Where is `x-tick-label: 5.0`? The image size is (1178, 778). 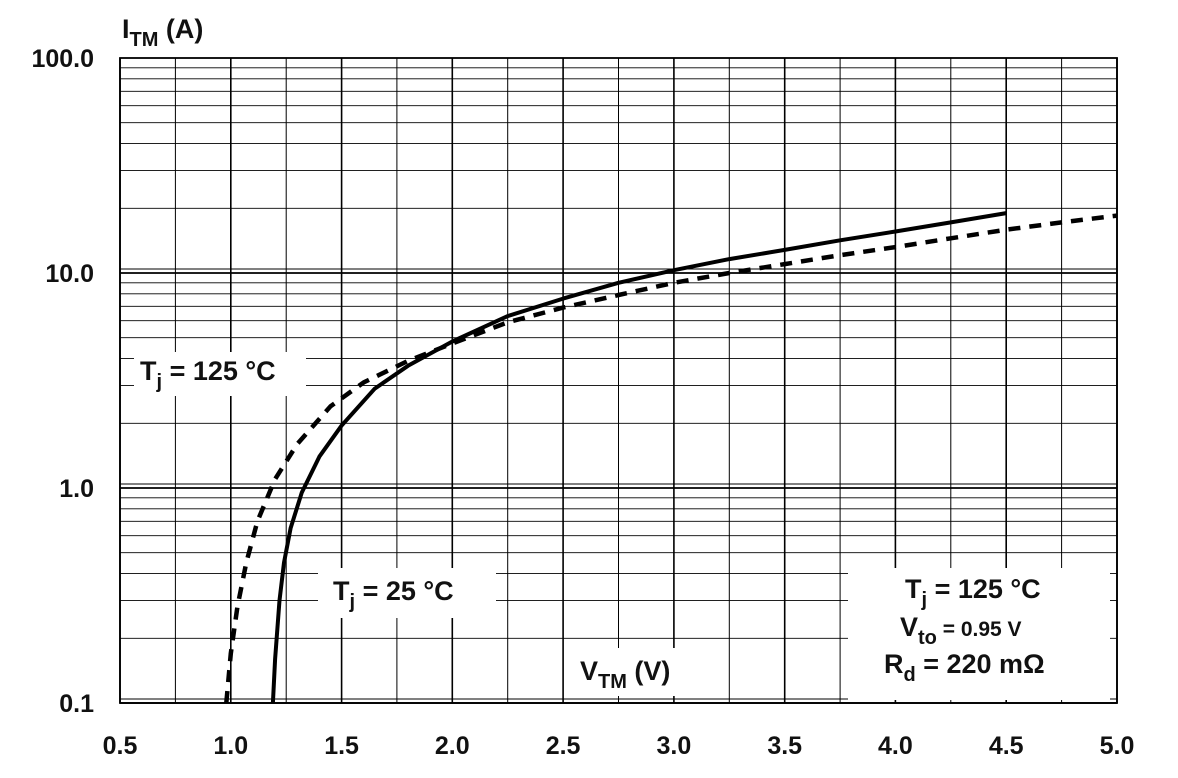 x-tick-label: 5.0 is located at coordinates (1117, 746).